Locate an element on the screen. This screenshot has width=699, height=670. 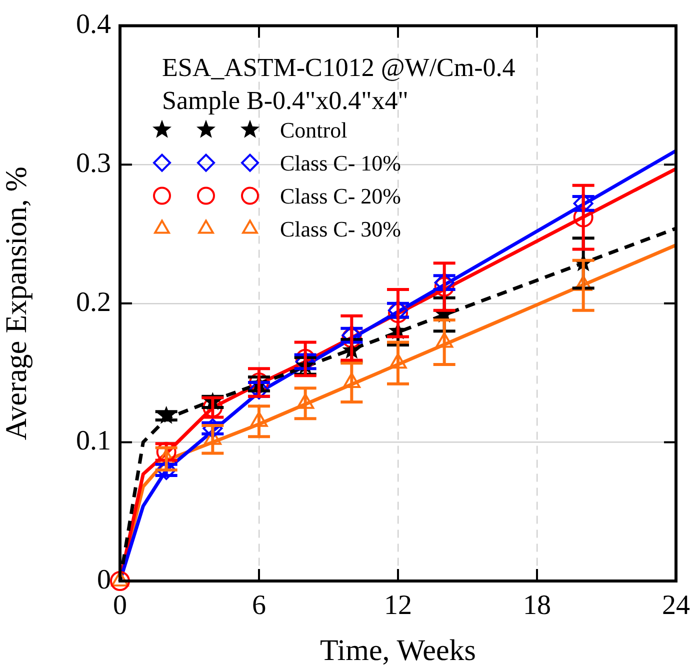
legend-label: Class C- 20% is located at coordinates (340, 196).